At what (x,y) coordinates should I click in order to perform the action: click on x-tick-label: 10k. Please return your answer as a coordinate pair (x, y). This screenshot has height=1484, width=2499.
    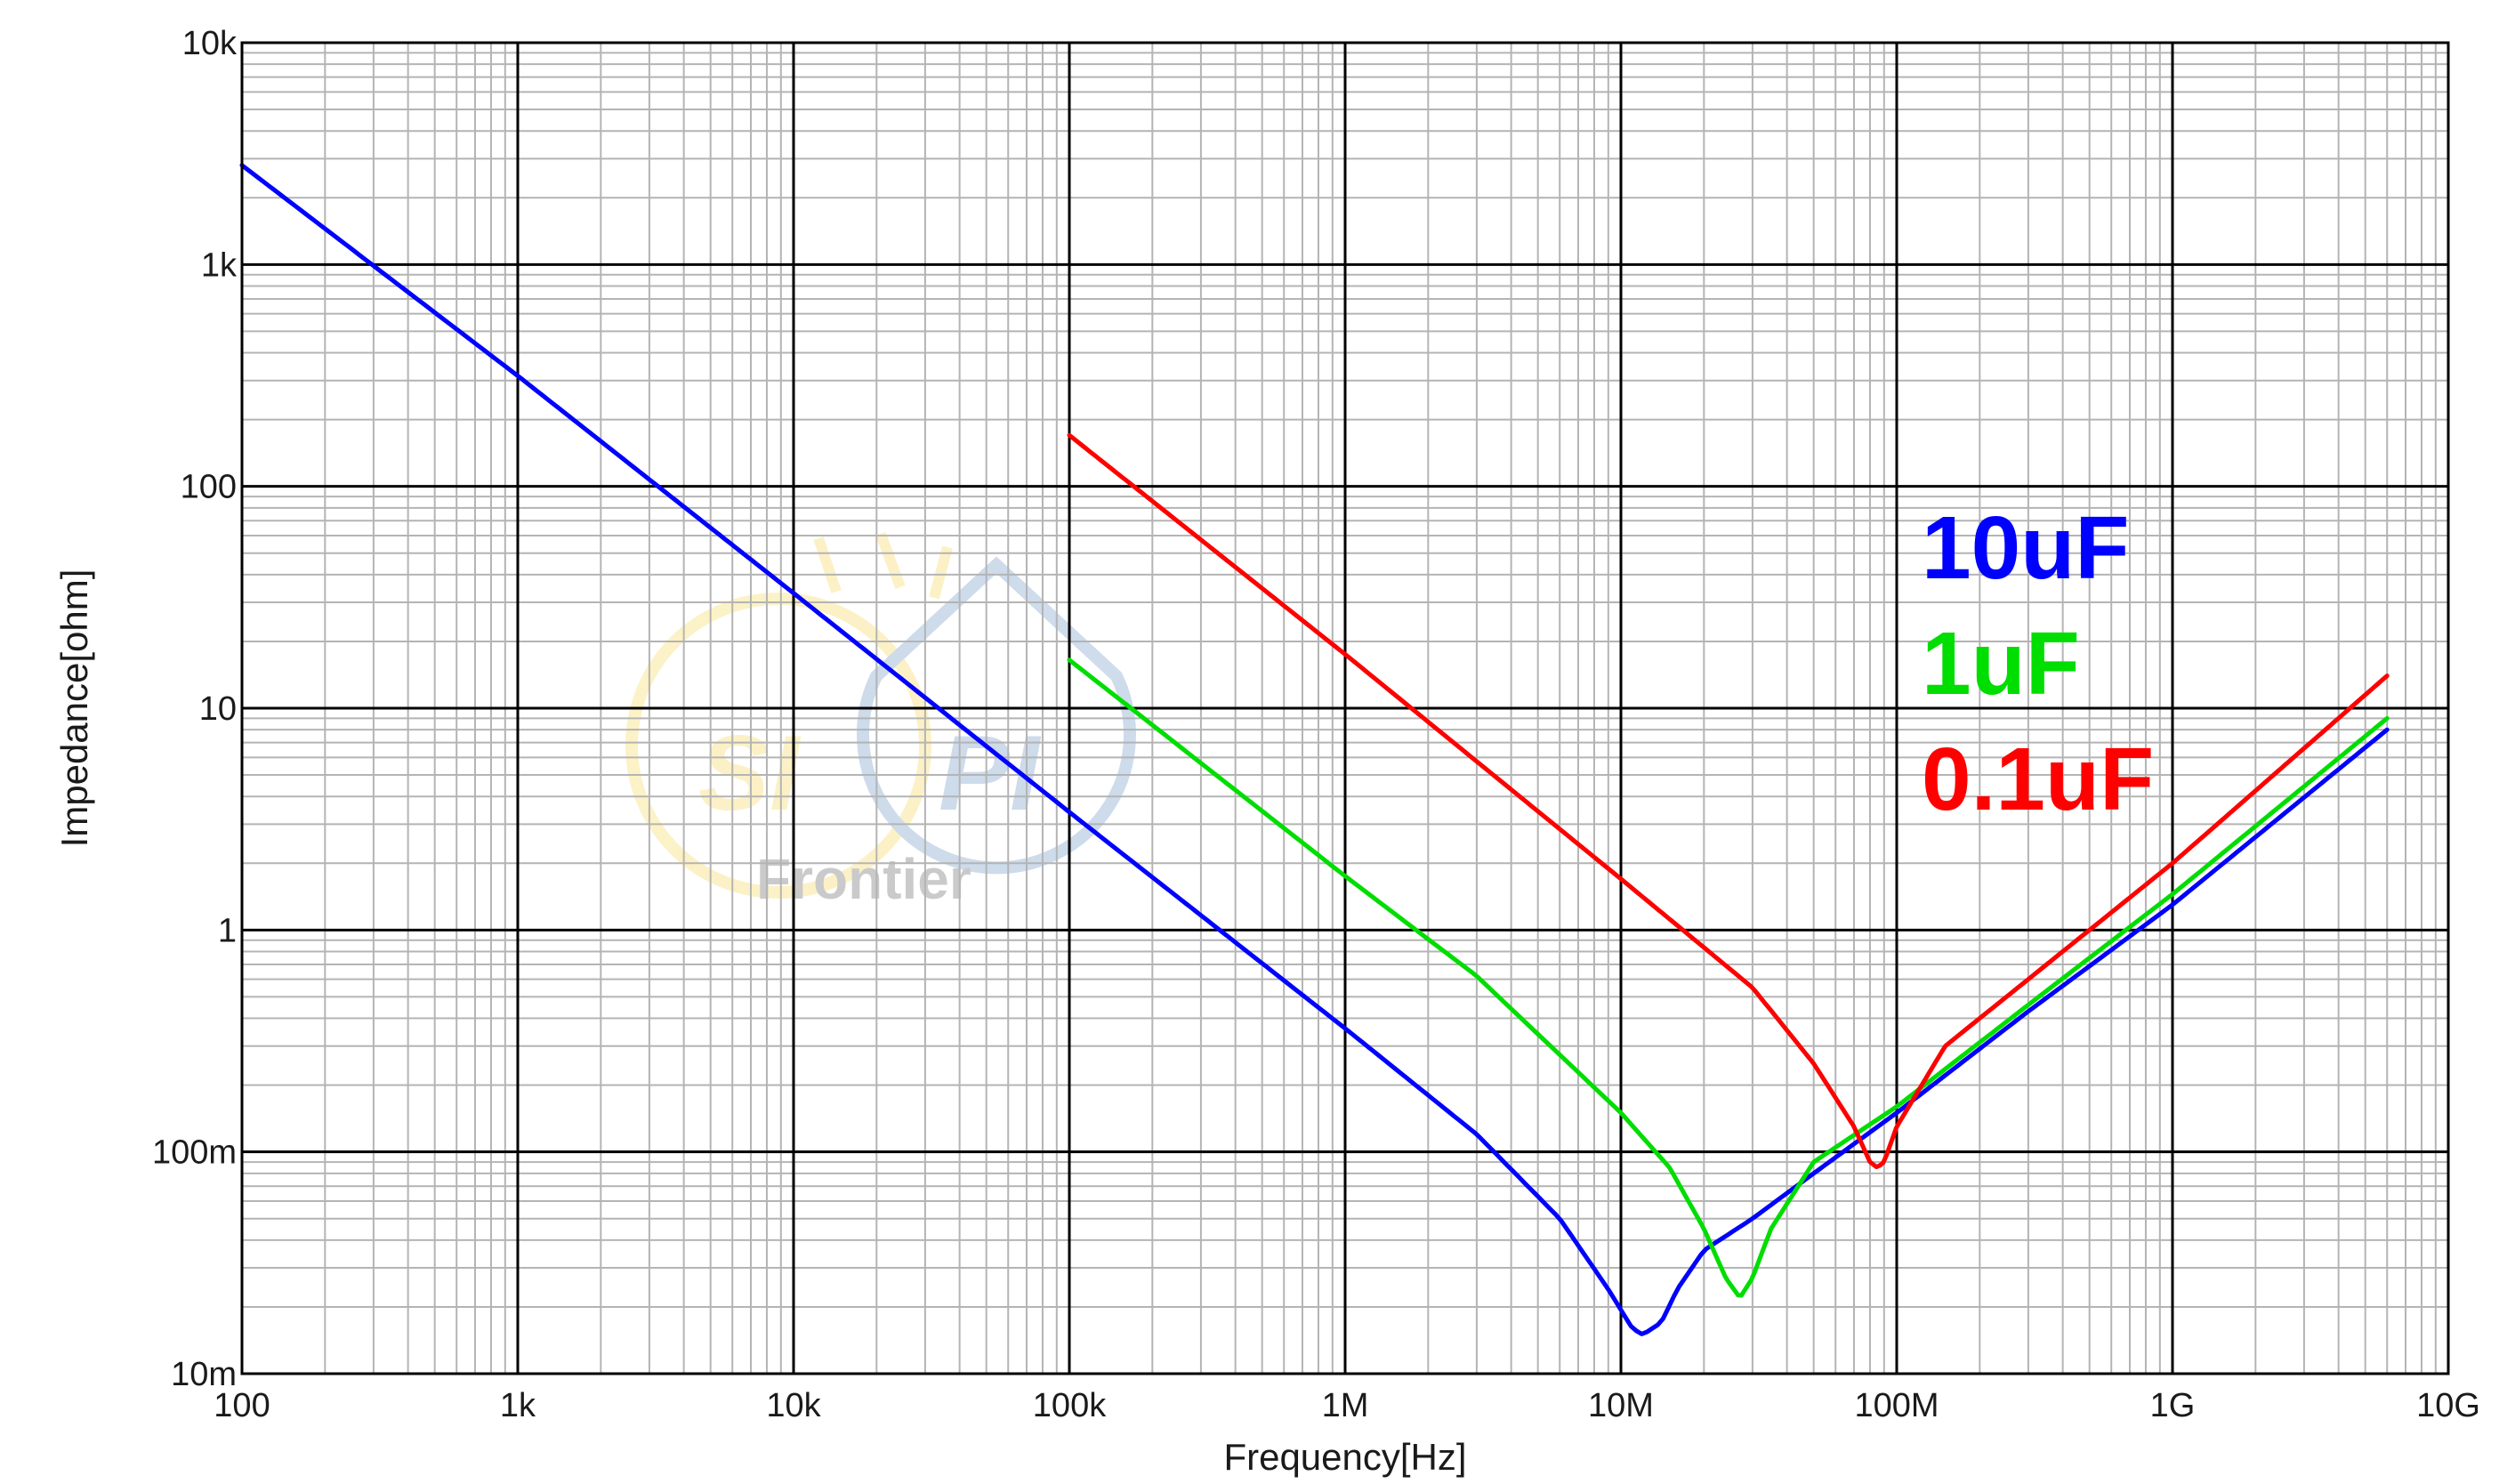
    Looking at the image, I should click on (794, 1405).